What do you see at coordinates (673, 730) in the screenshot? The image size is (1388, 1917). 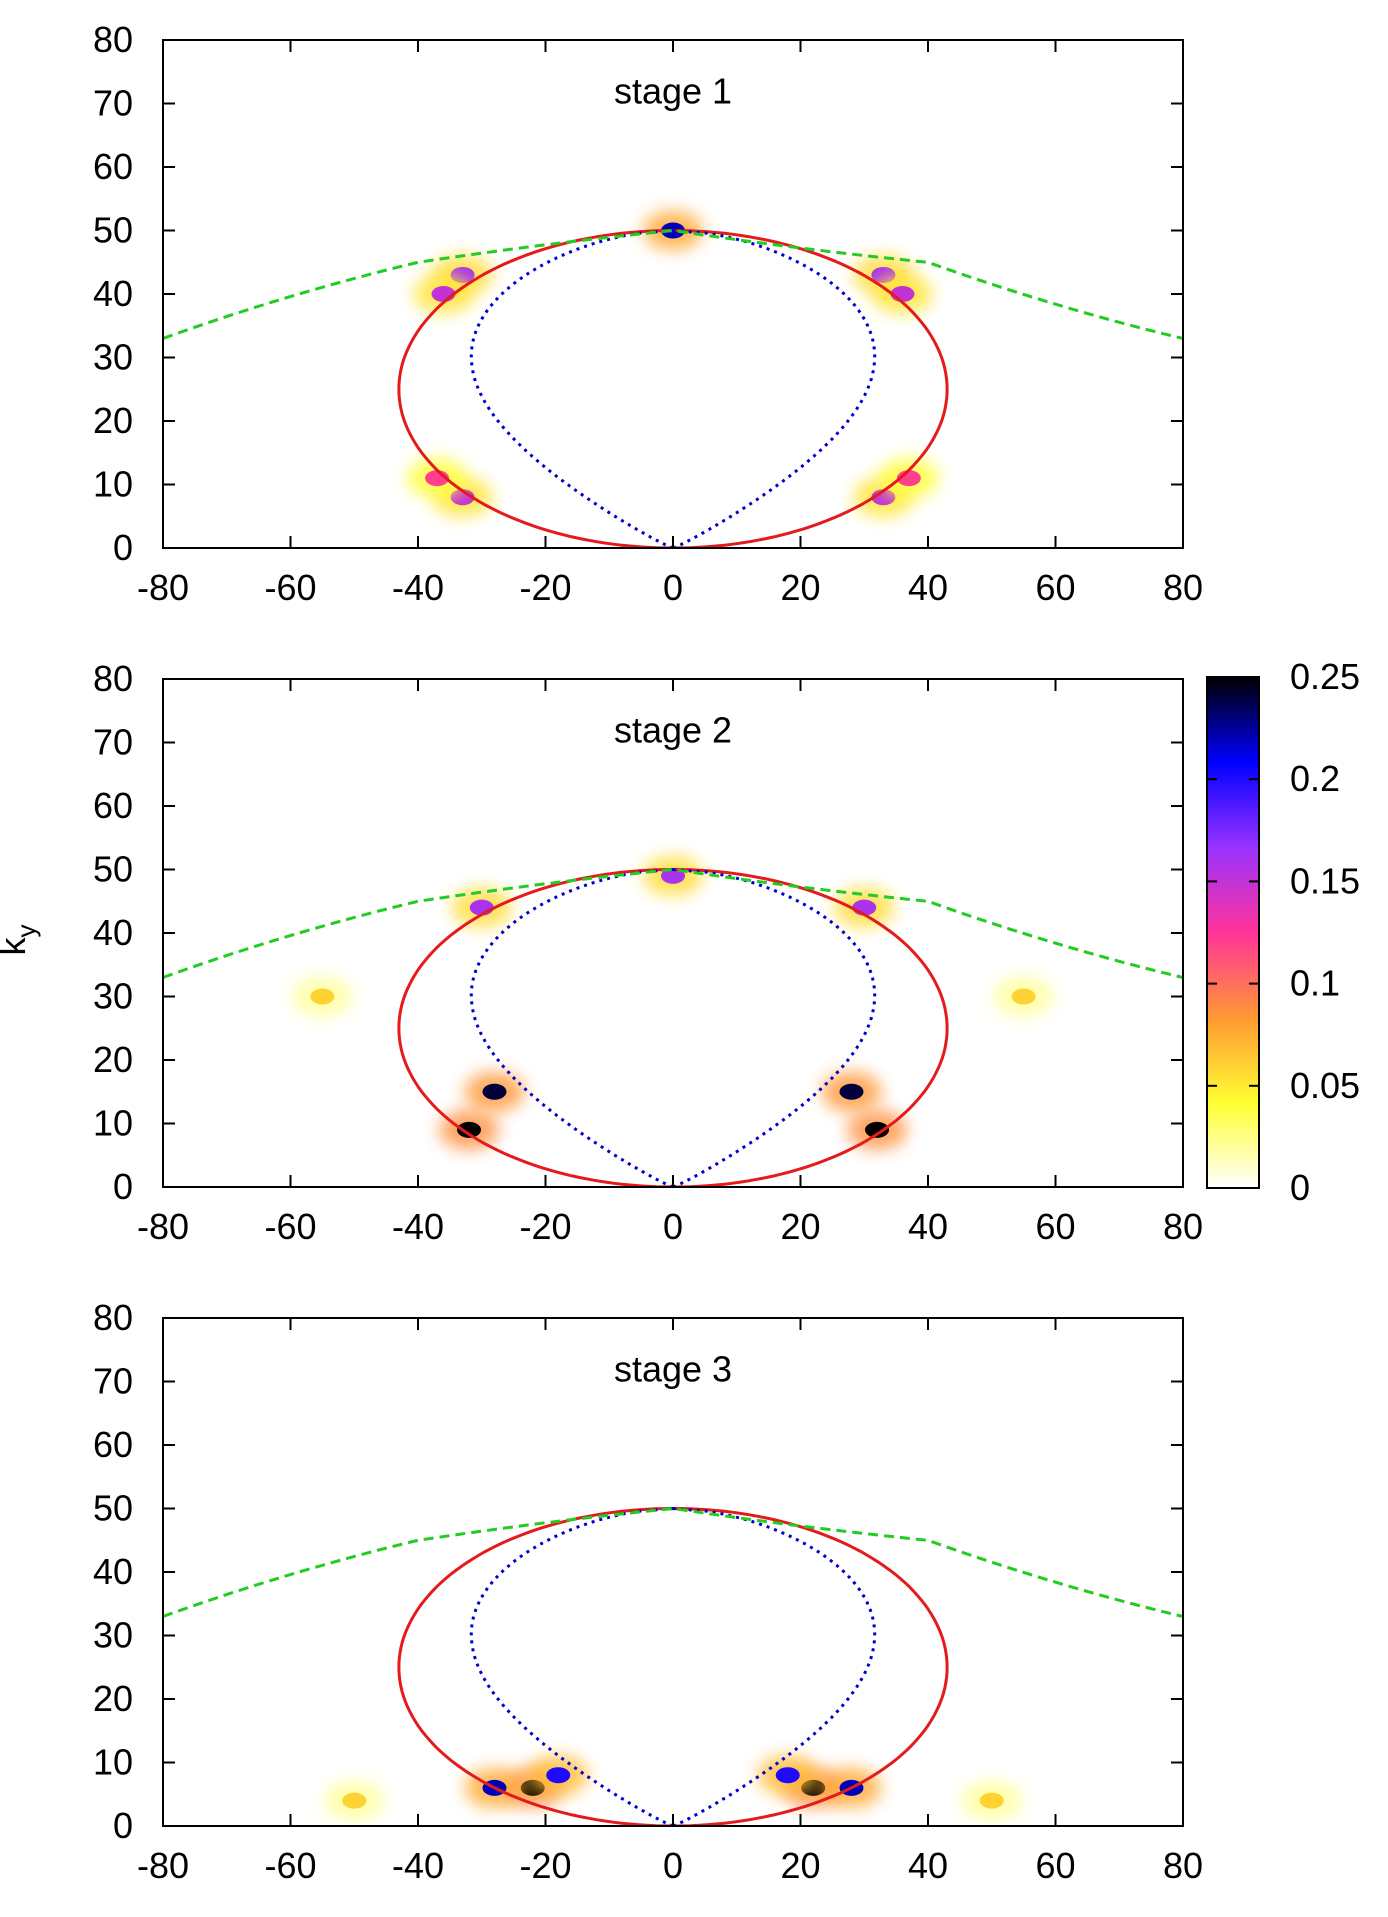 I see `panel-title: stage 2` at bounding box center [673, 730].